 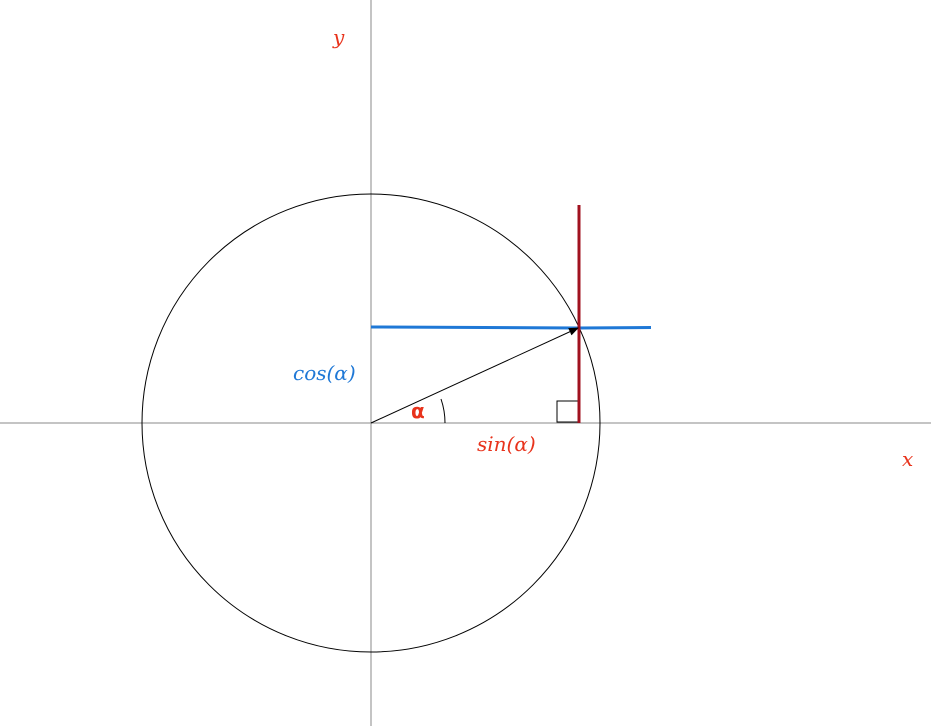 What do you see at coordinates (418, 411) in the screenshot?
I see `angle-label: α` at bounding box center [418, 411].